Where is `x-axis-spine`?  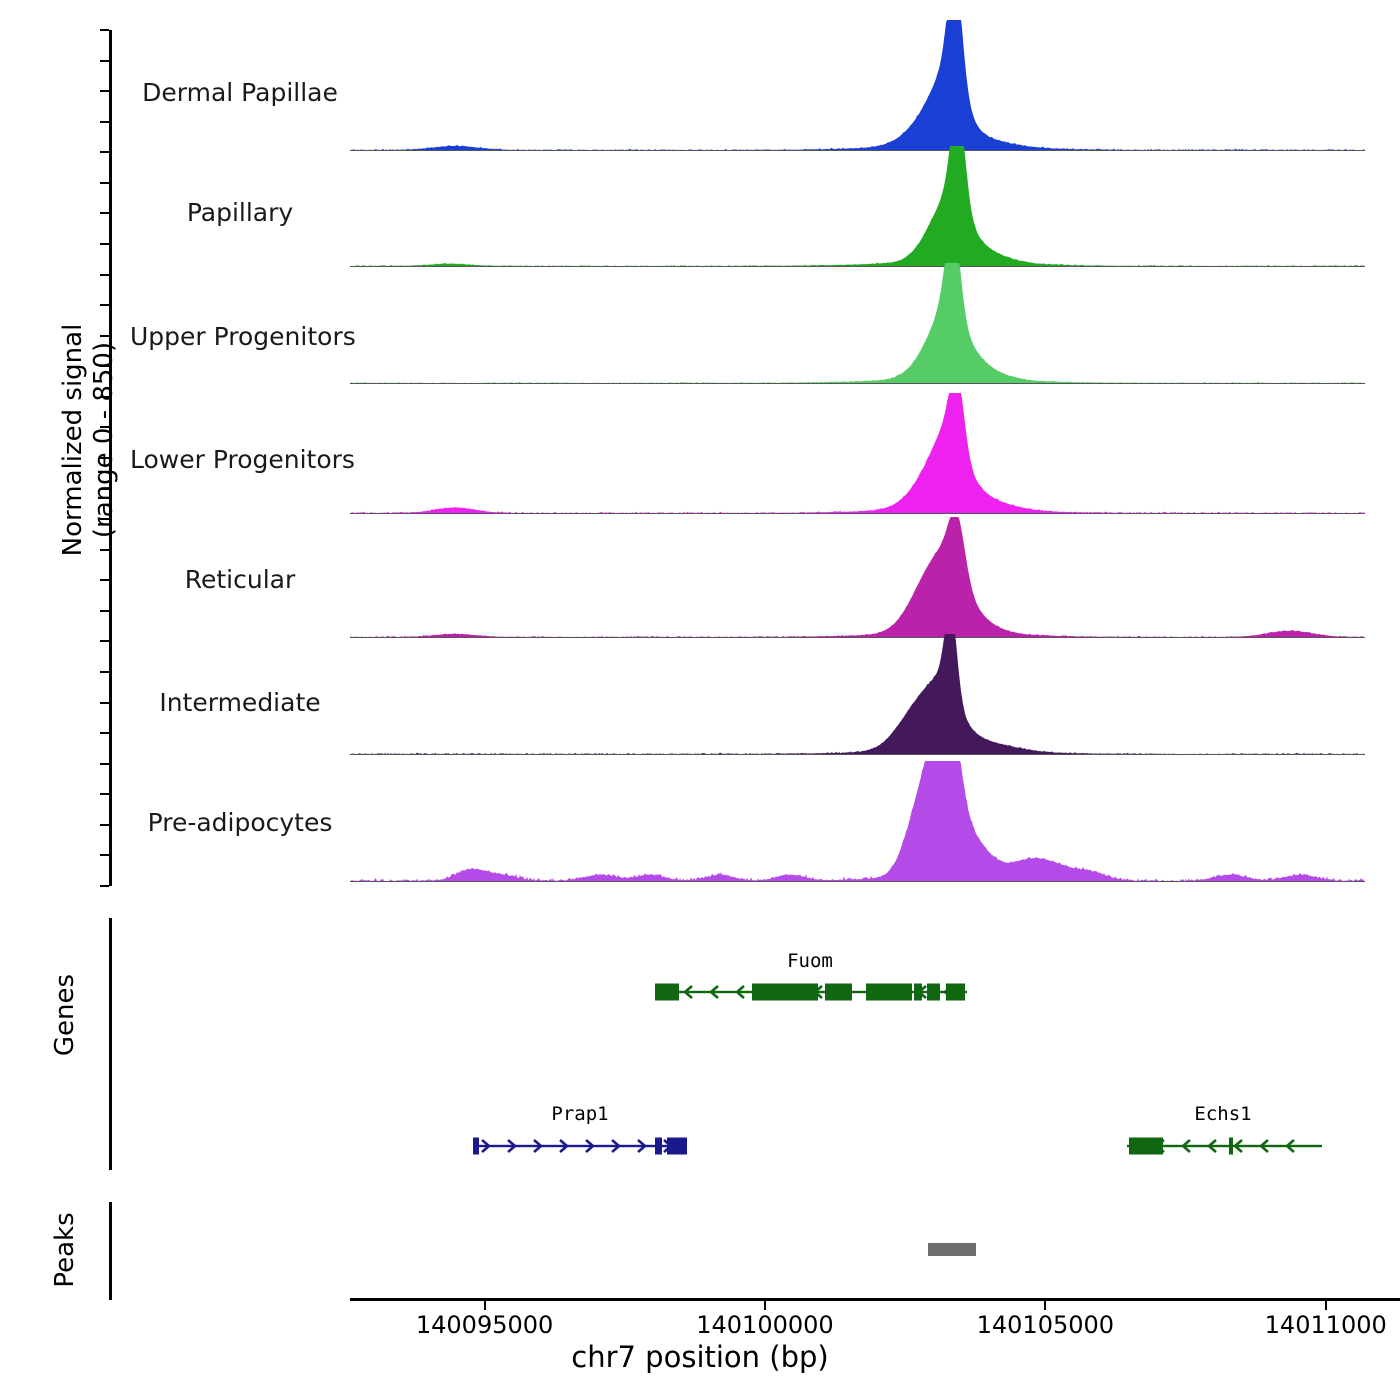 x-axis-spine is located at coordinates (875, 1299).